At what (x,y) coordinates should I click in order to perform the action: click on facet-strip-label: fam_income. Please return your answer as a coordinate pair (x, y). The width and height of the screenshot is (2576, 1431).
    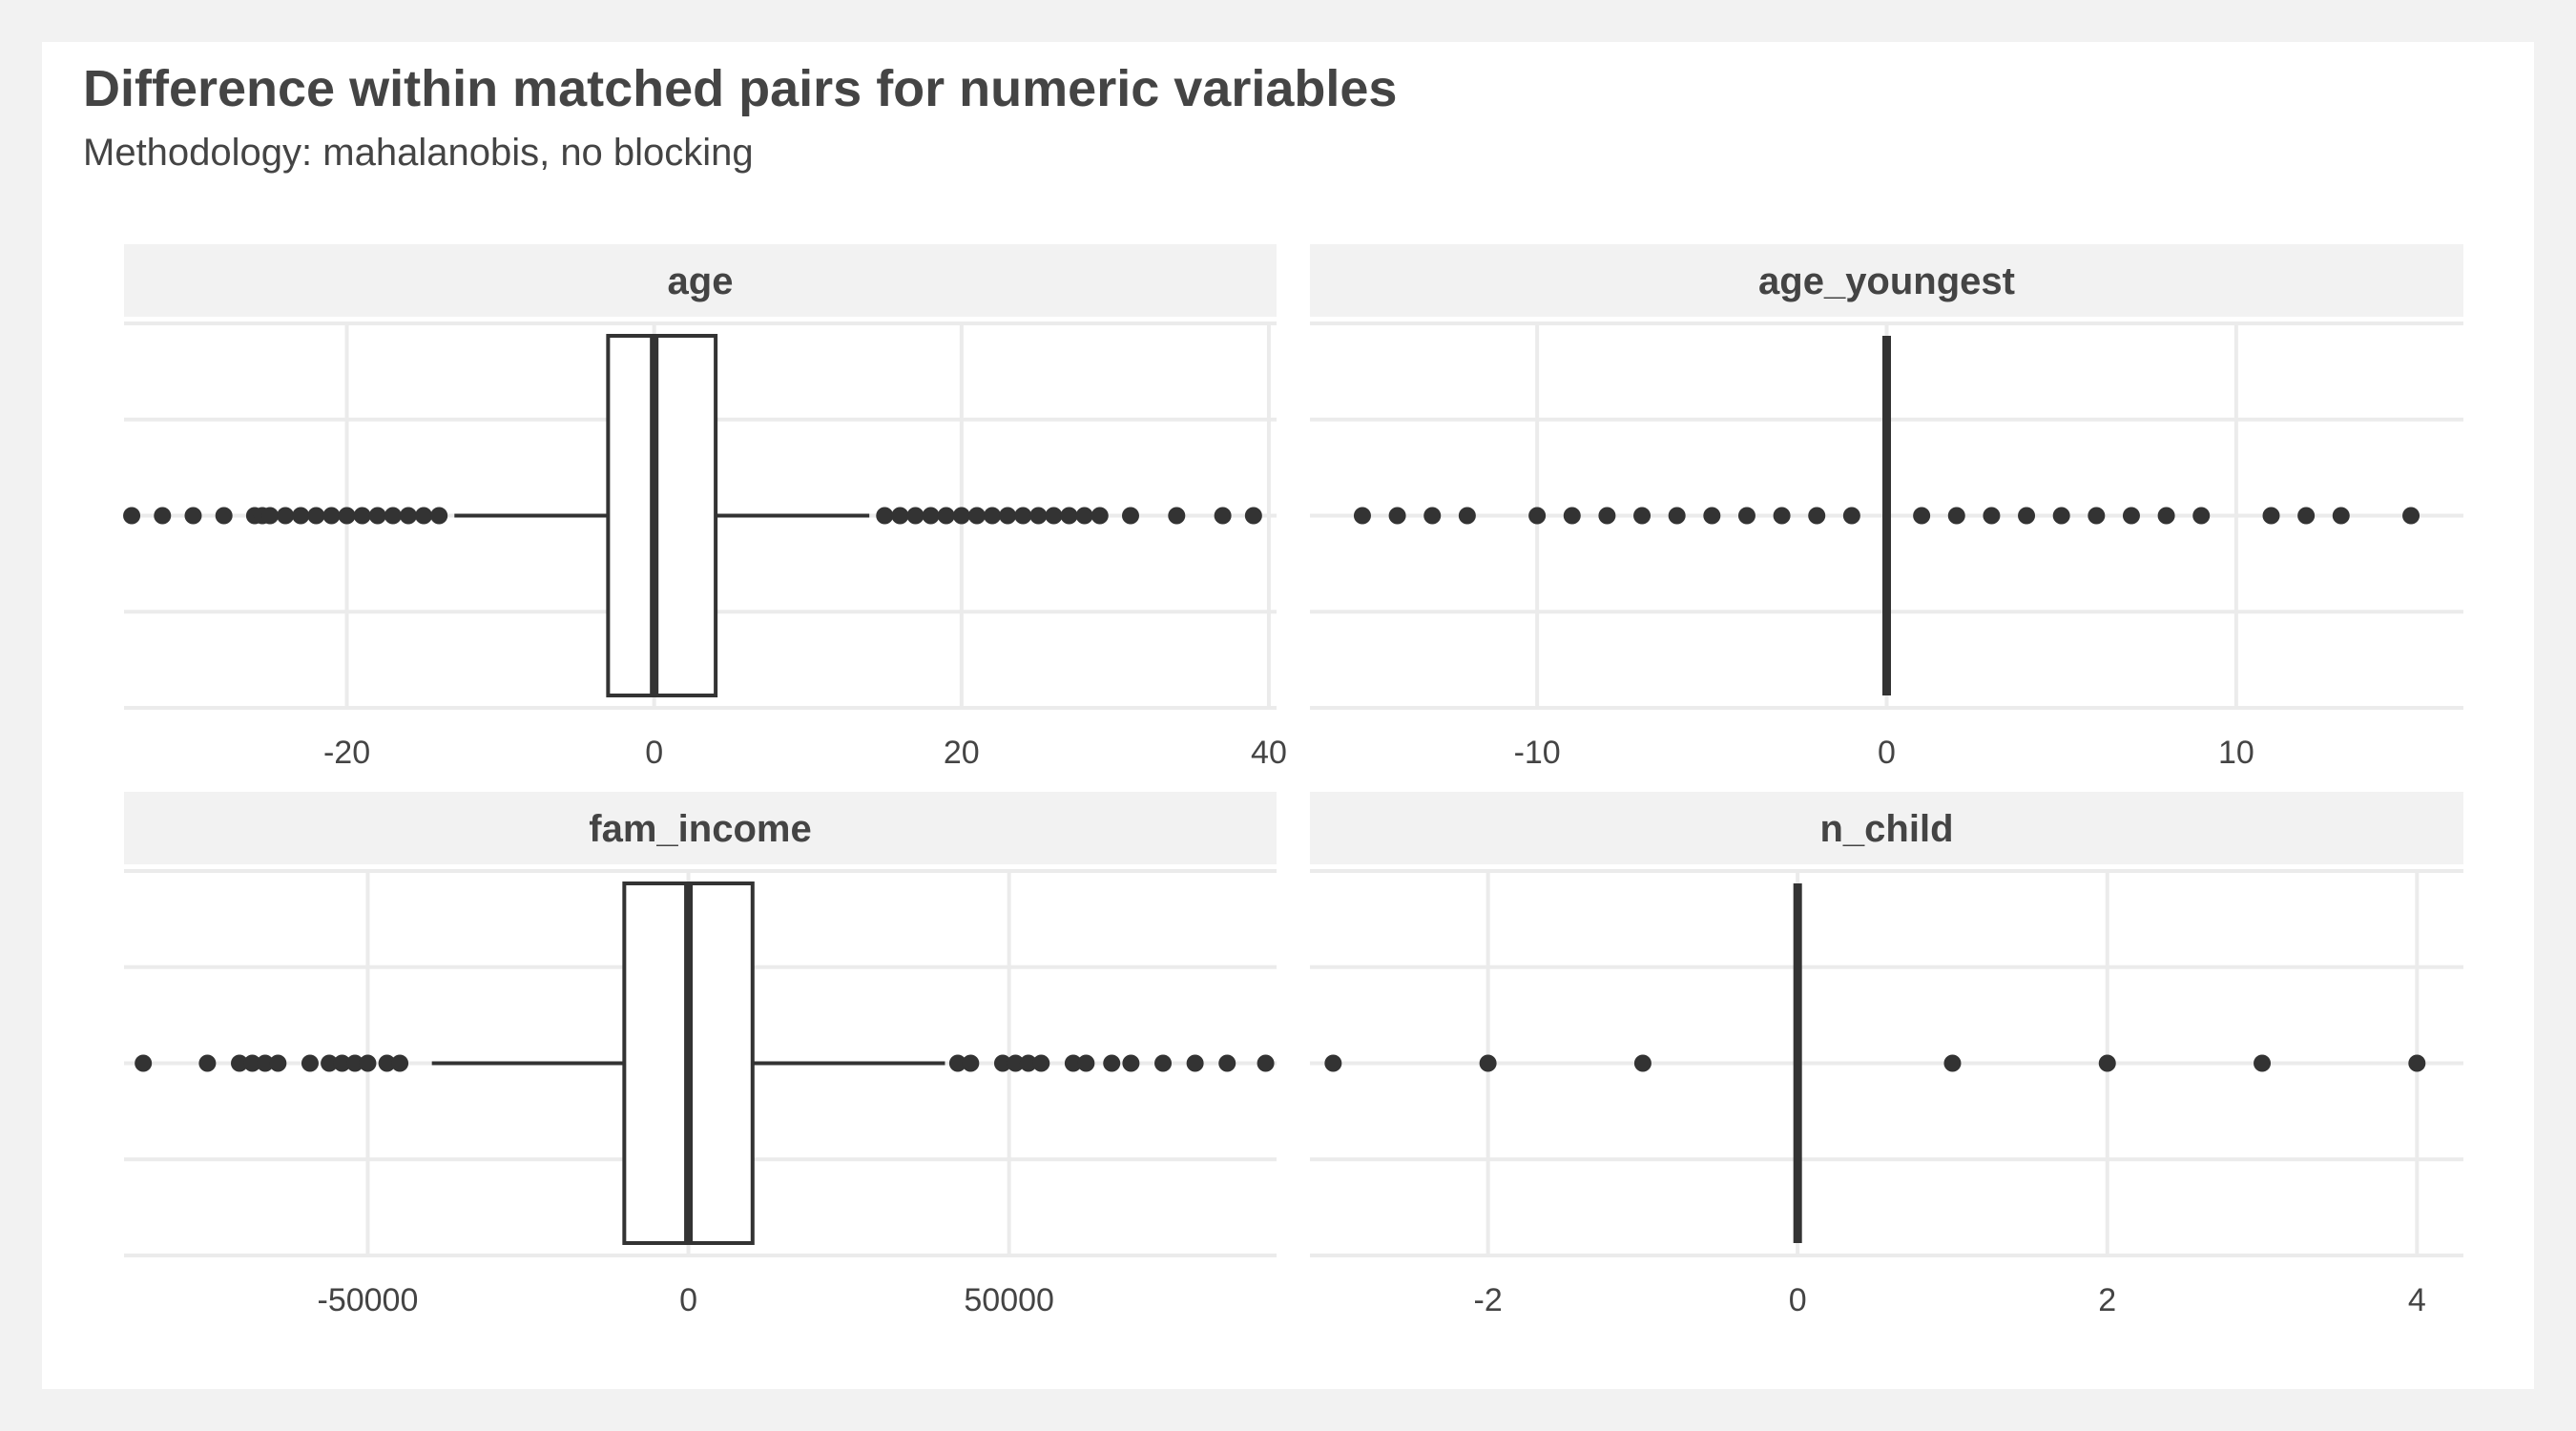
    Looking at the image, I should click on (700, 829).